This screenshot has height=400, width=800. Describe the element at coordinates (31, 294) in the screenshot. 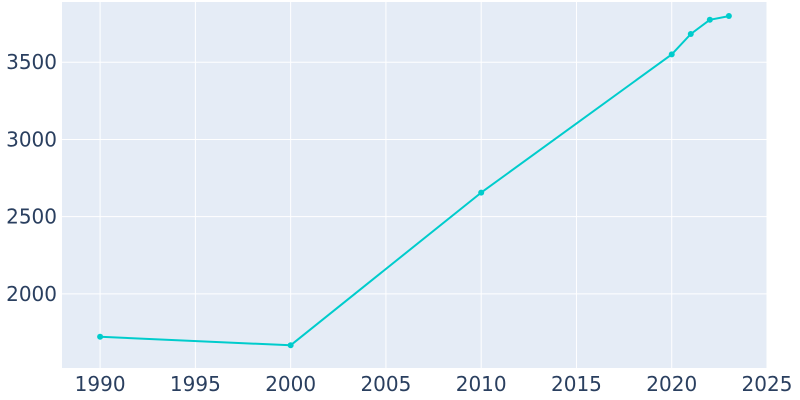

I see `y-tick-label: 2000` at that location.